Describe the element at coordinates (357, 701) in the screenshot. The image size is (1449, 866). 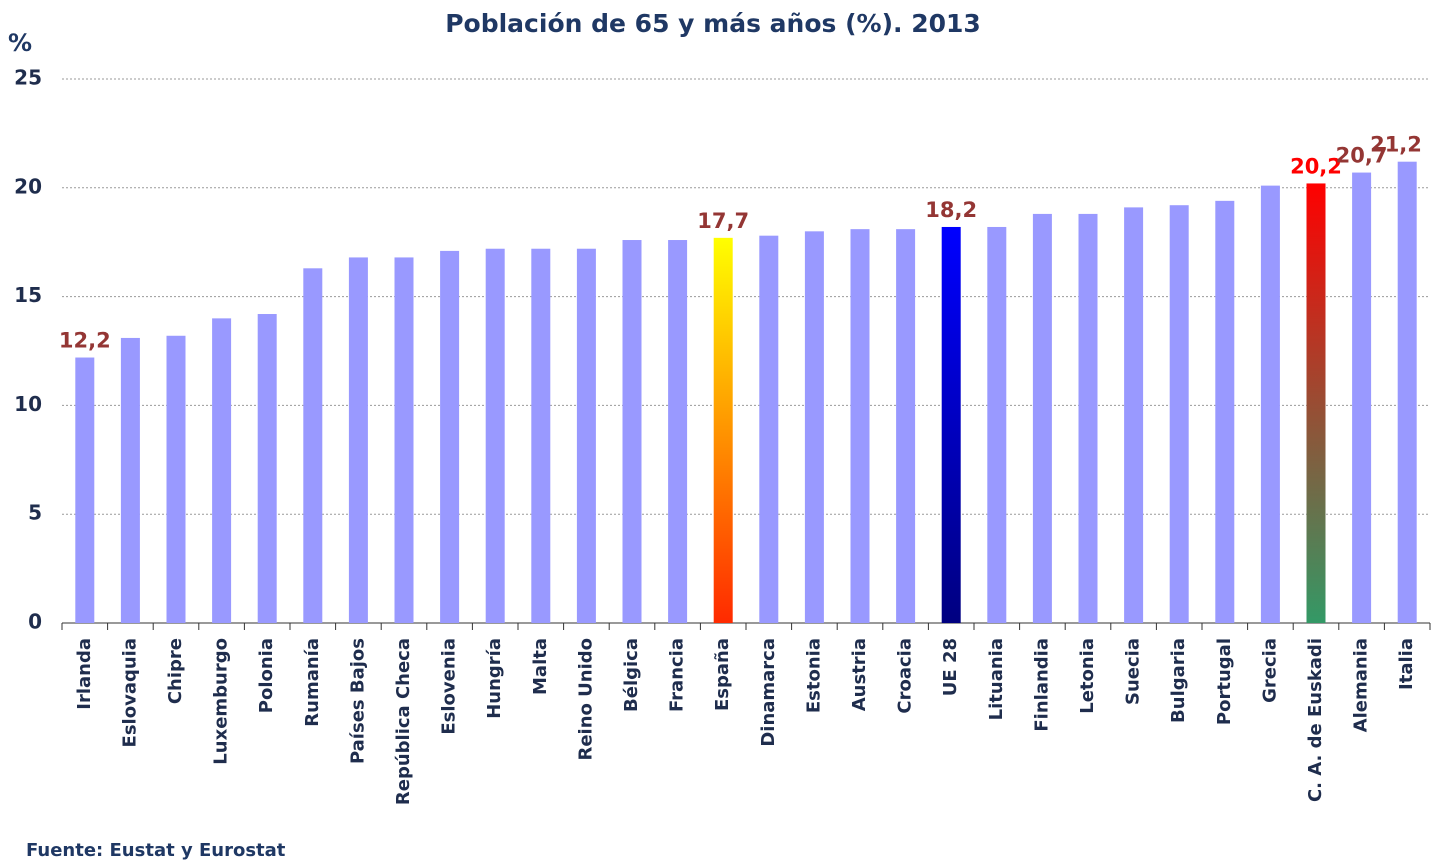
I see `x-tick-label: Países Bajos` at that location.